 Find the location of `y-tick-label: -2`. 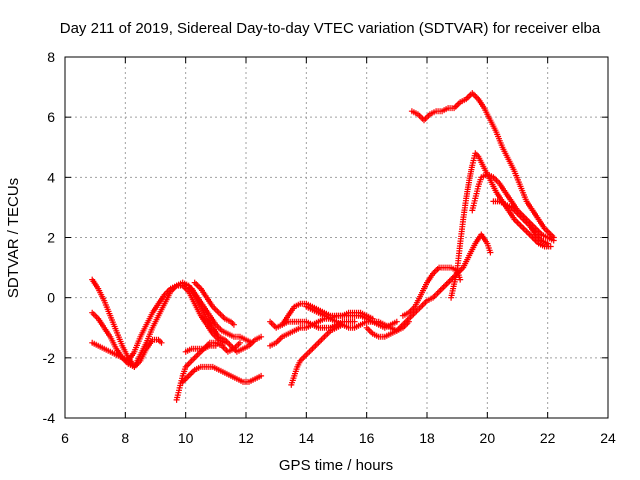

y-tick-label: -2 is located at coordinates (49, 358).